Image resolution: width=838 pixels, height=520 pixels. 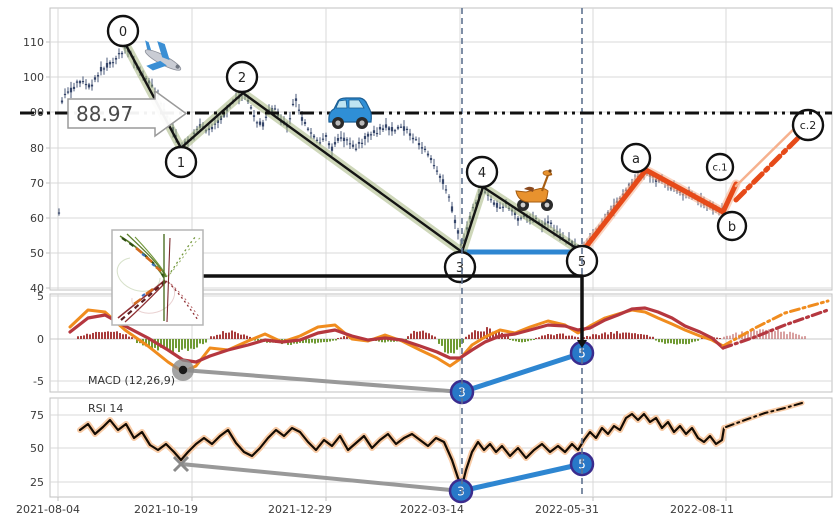 I want to click on fractal-inset-thumbnail, so click(x=157, y=277).